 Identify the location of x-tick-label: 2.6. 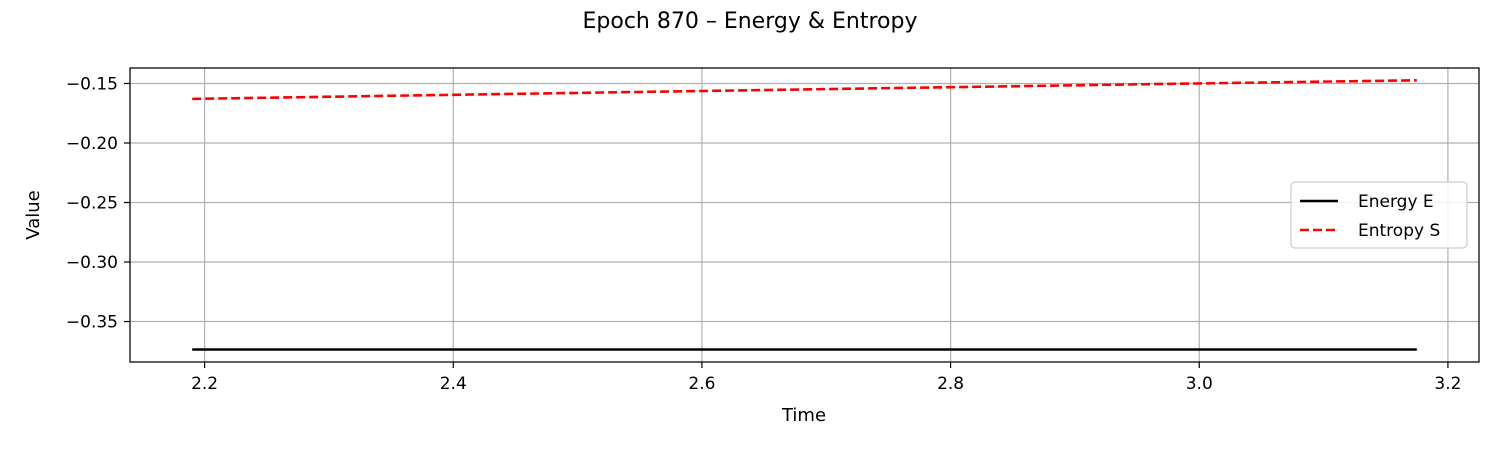
(701, 384).